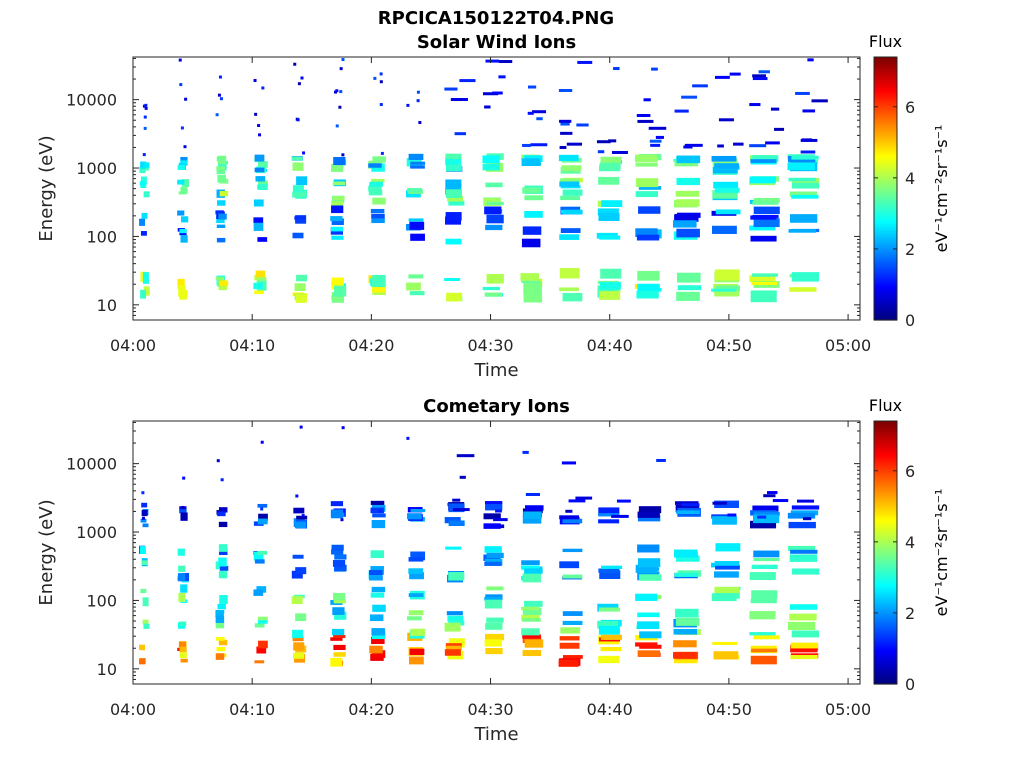 Image resolution: width=1024 pixels, height=768 pixels. I want to click on colorbar-tick-label: 0, so click(910, 684).